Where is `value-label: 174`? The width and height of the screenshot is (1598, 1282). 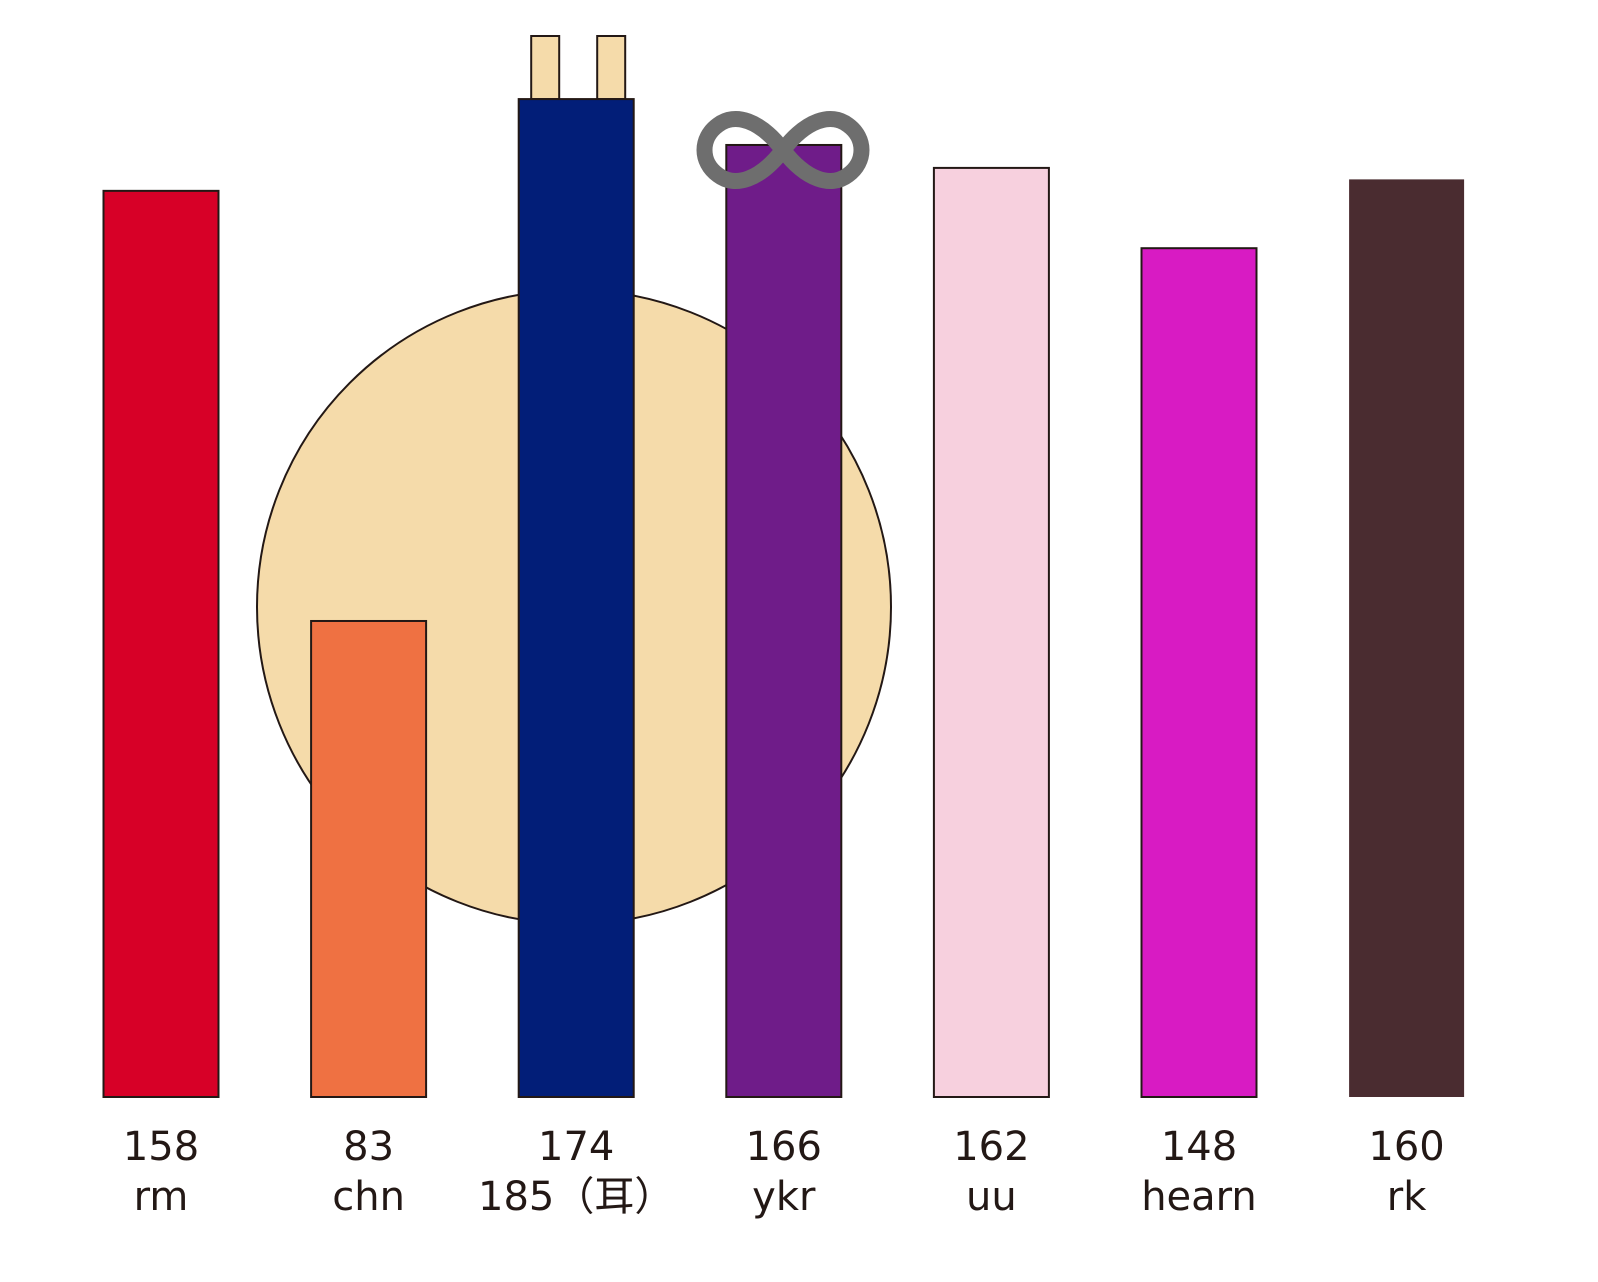 value-label: 174 is located at coordinates (576, 1147).